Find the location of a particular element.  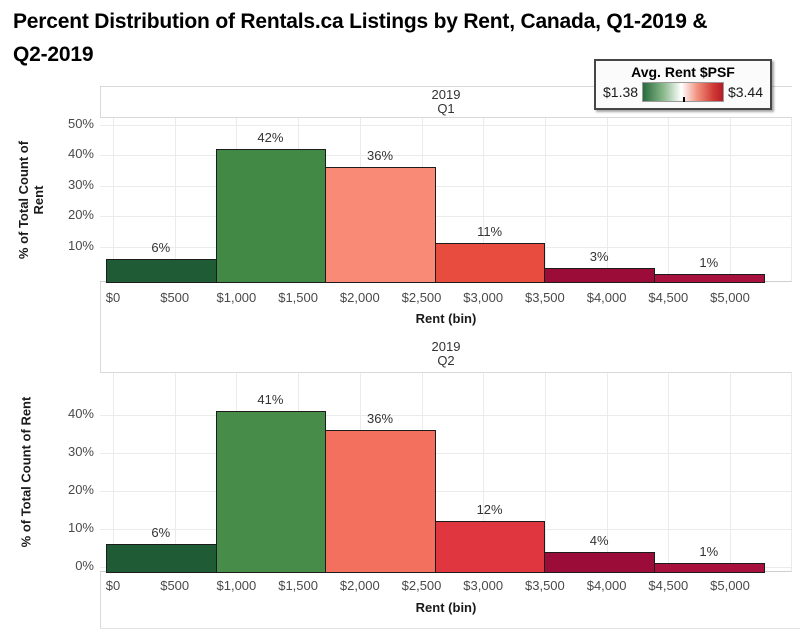

legend-title: Avg. Rent $PSF is located at coordinates (683, 72).